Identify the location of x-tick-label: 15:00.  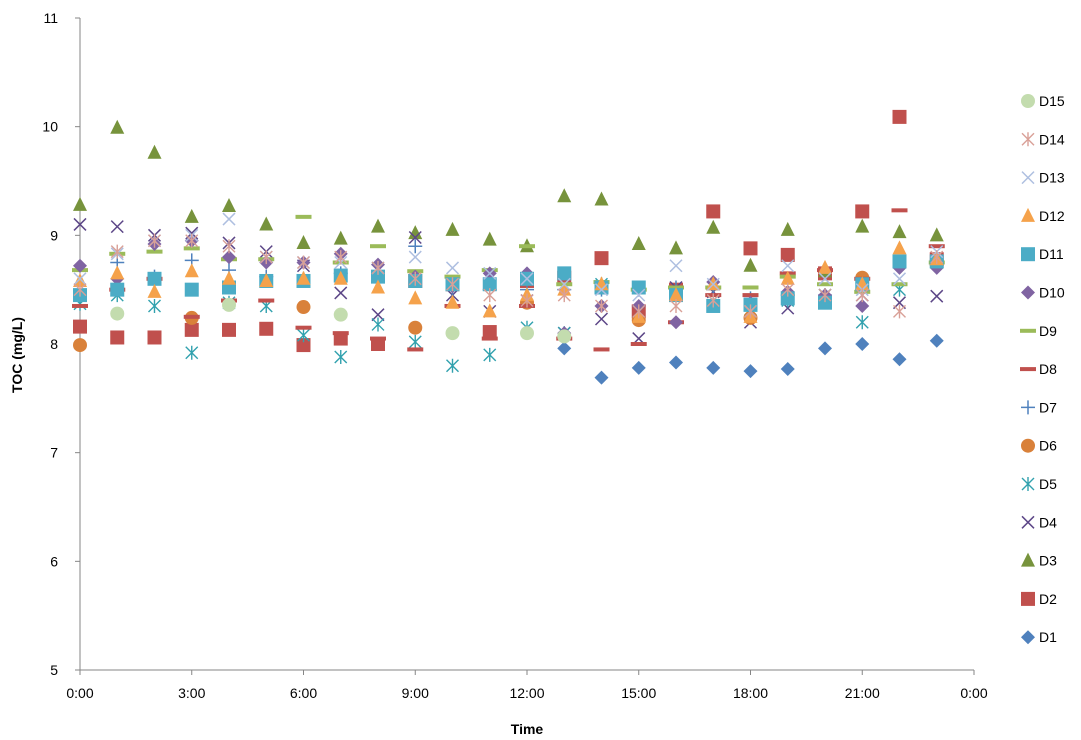
(638, 693).